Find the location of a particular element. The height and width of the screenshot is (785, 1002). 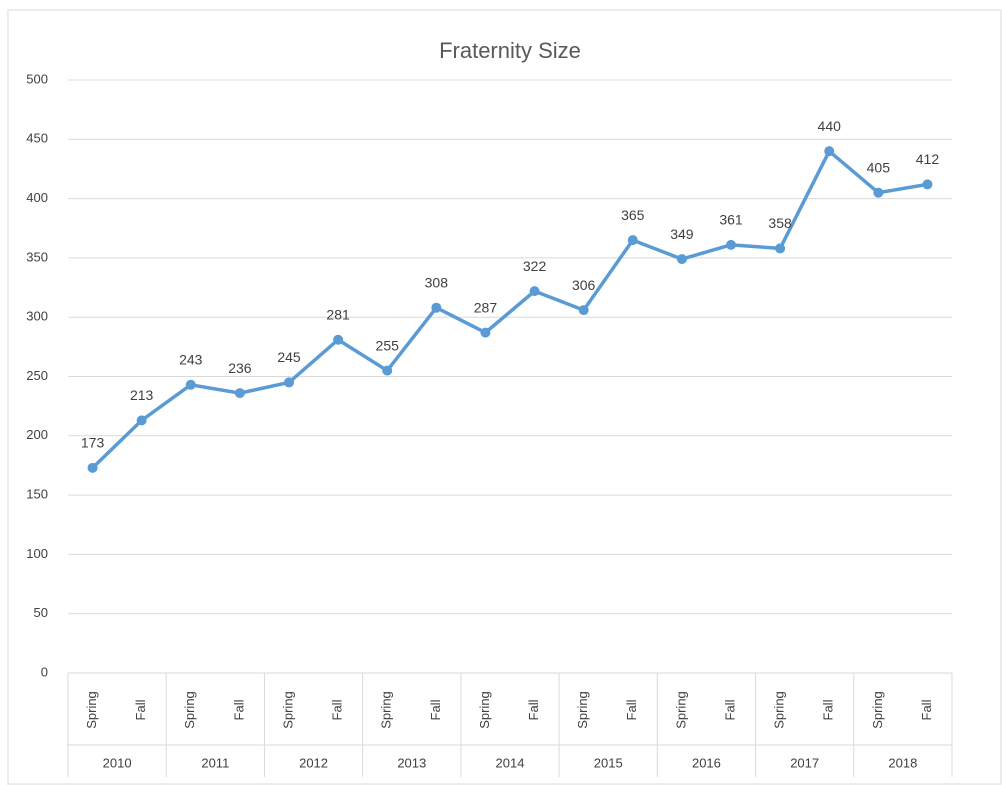

group-label: 2013 is located at coordinates (411, 762).